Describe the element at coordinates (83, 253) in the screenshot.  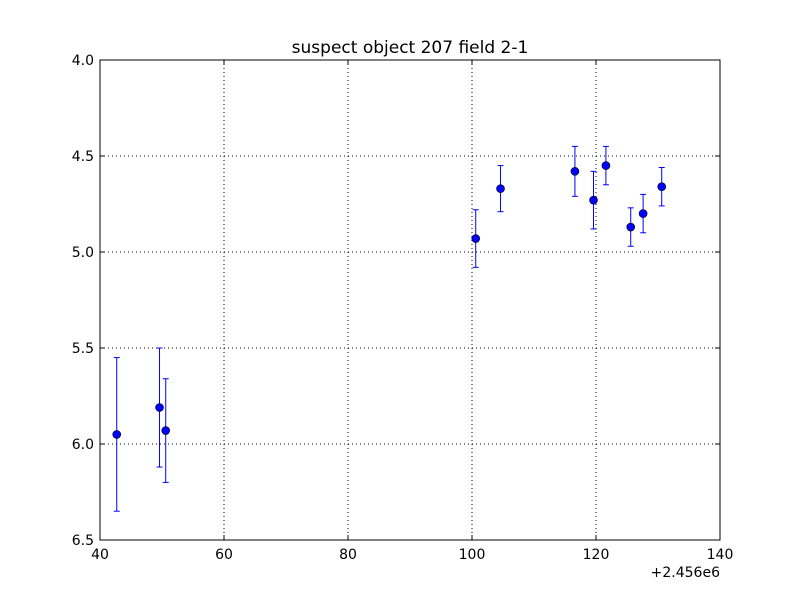
I see `y-tick-label: 5.0` at that location.